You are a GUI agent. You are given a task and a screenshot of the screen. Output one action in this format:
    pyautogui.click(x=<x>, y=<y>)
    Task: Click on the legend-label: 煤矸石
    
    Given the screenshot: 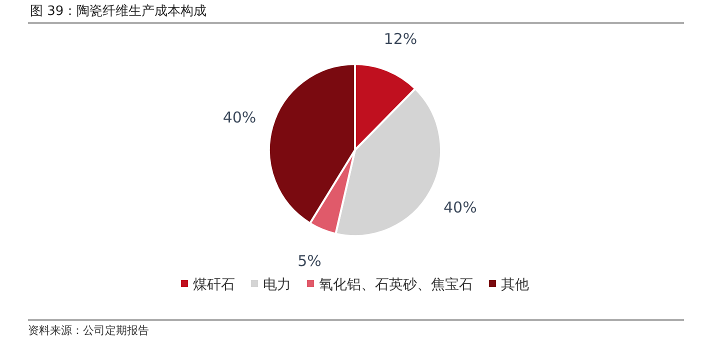 What is the action you would take?
    pyautogui.click(x=214, y=285)
    